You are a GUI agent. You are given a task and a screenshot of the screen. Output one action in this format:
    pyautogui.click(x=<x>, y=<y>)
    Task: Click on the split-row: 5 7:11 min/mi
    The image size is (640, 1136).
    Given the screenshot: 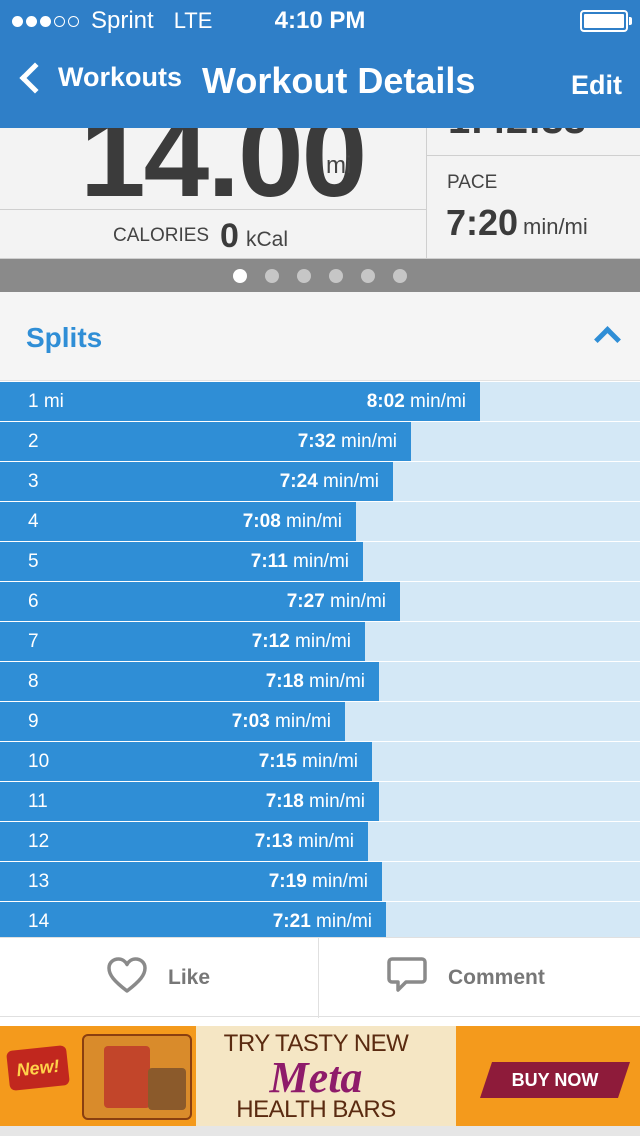 What is the action you would take?
    pyautogui.click(x=320, y=562)
    